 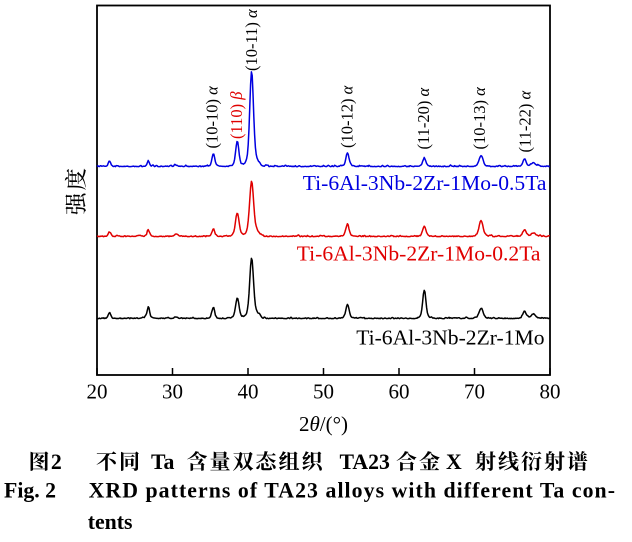 I want to click on svg-text: (11-22) α, so click(x=525, y=122).